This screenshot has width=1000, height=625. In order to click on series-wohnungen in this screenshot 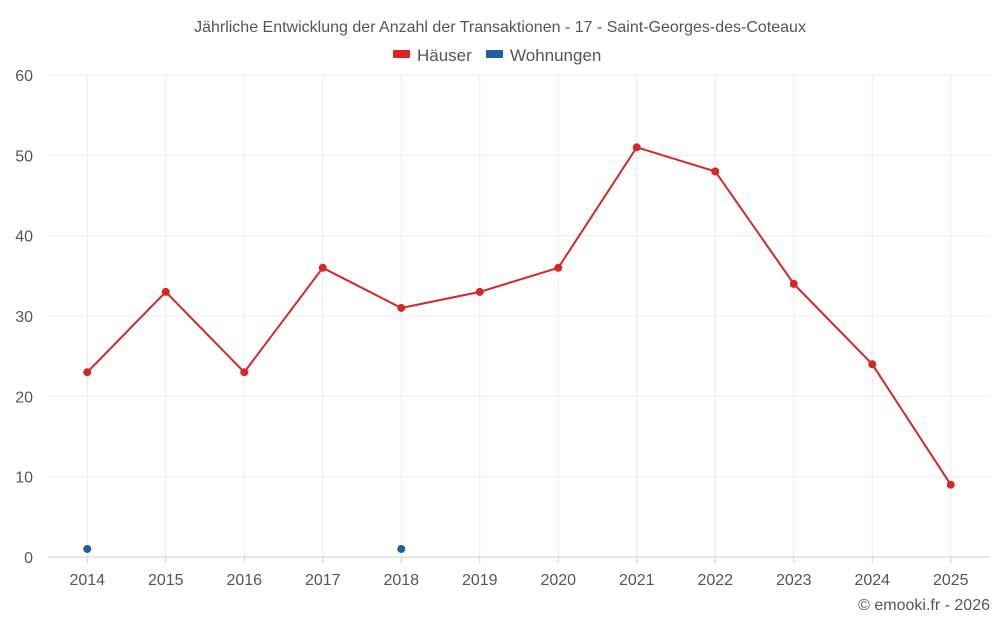, I will do `click(244, 548)`.